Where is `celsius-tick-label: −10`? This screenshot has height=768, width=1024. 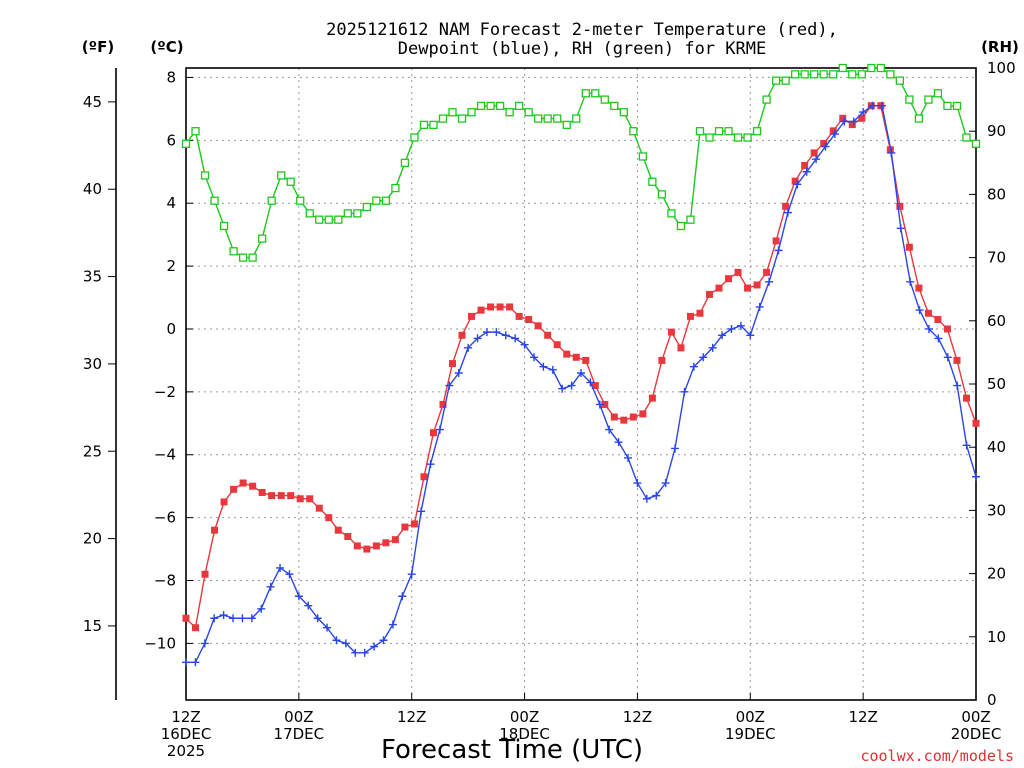 celsius-tick-label: −10 is located at coordinates (160, 643).